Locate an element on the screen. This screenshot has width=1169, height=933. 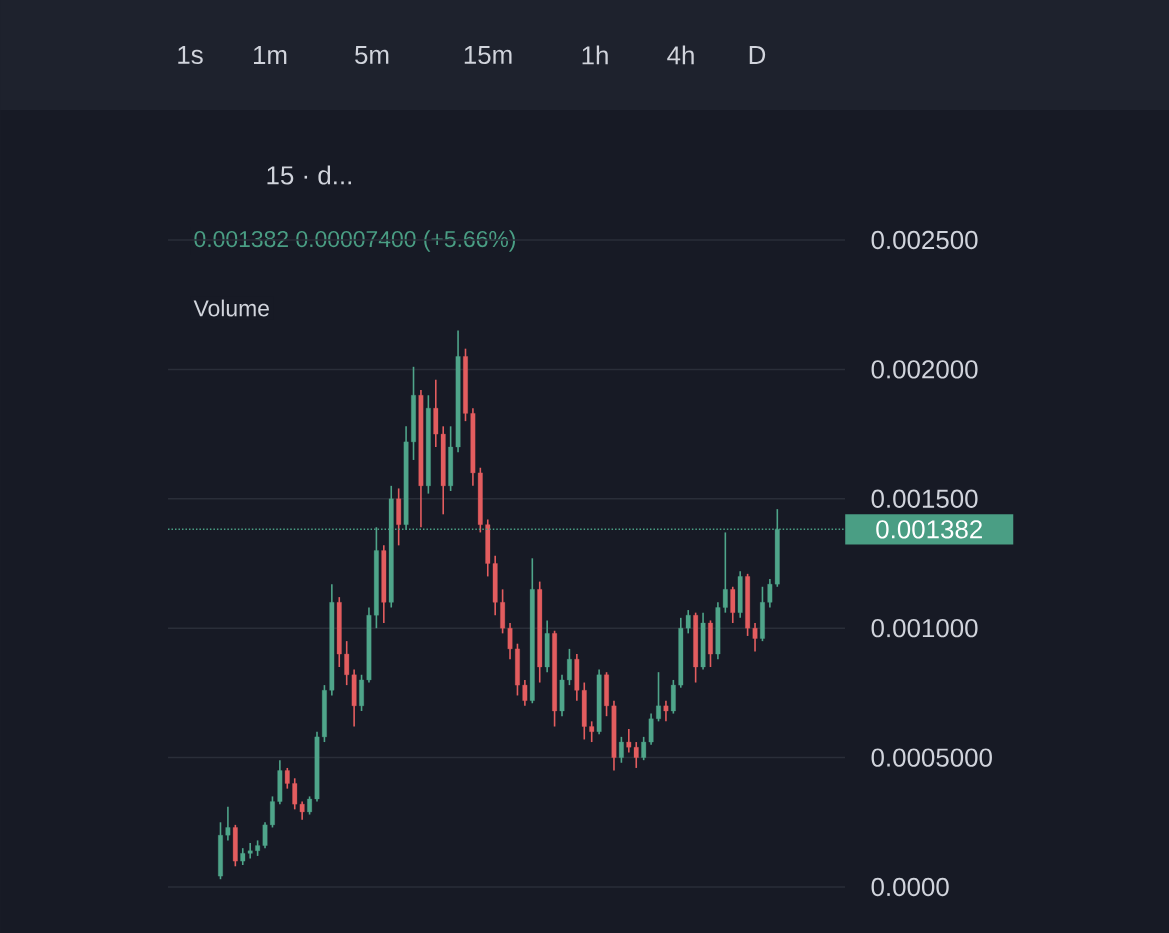
y-tick-label: 0.0005000 is located at coordinates (931, 757).